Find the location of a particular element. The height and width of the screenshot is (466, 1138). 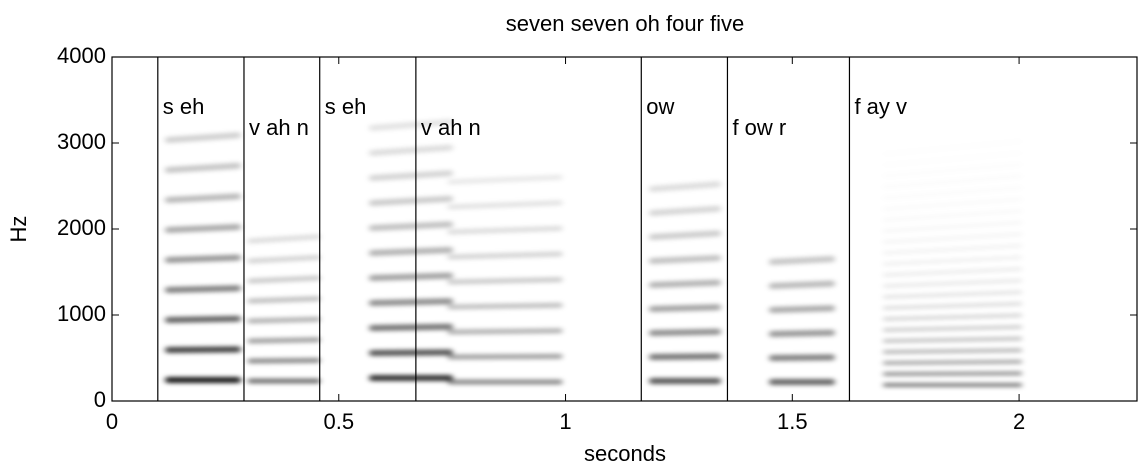

x-tick-label: 1.5 is located at coordinates (792, 421).